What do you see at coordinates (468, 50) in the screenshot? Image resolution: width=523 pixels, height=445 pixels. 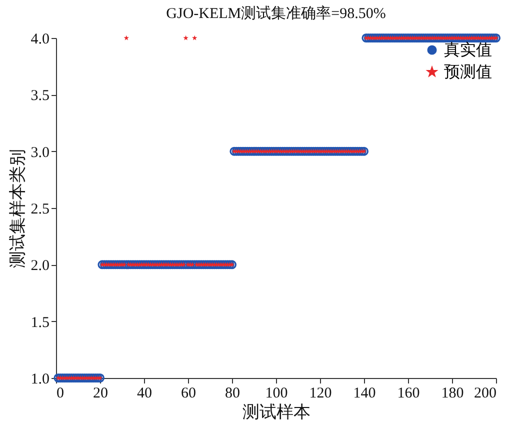 I see `legend-label: 真实值` at bounding box center [468, 50].